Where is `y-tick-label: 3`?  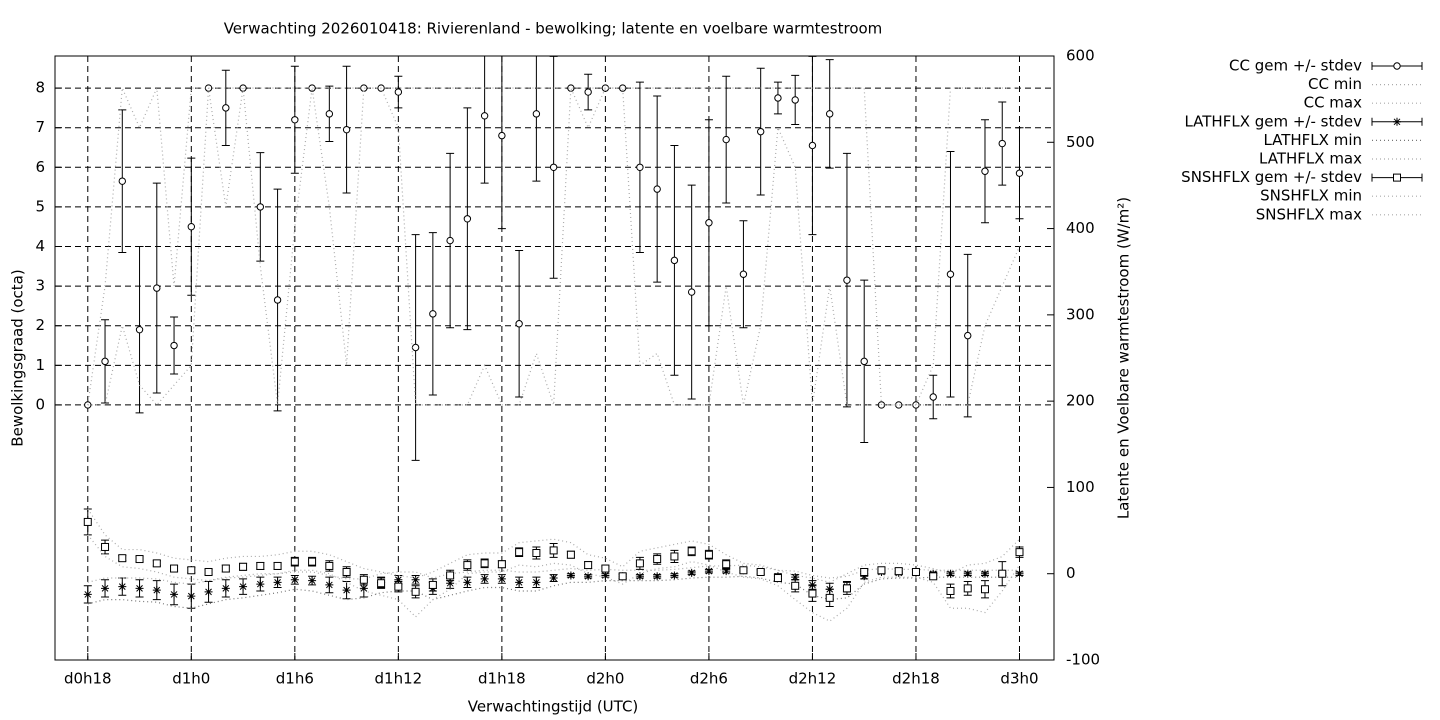
y-tick-label: 3 is located at coordinates (40, 286).